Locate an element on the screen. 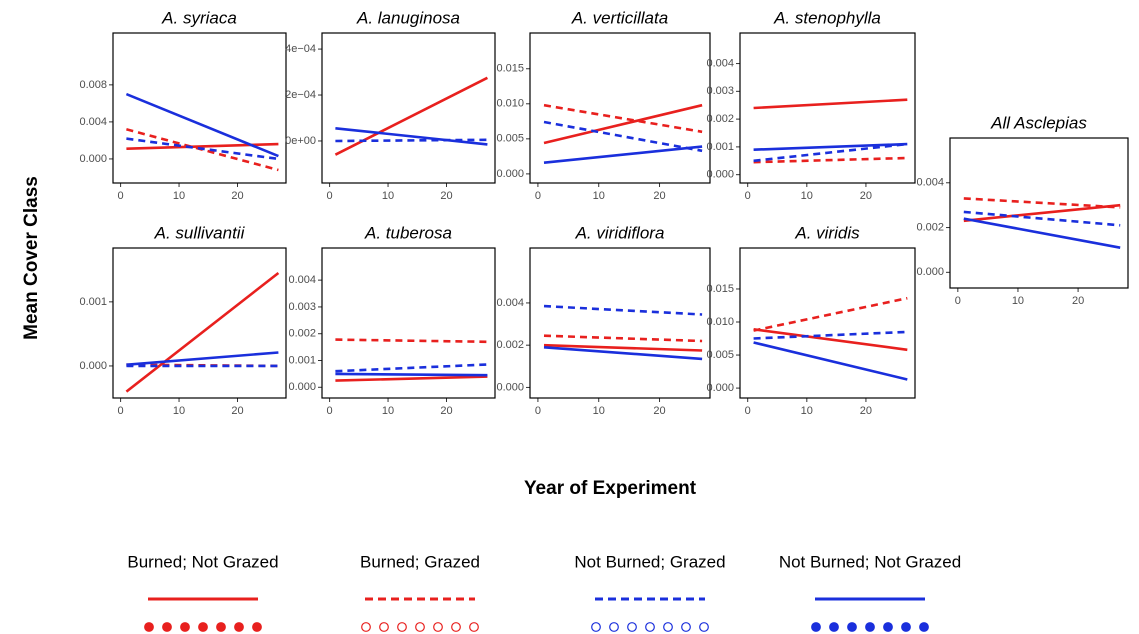 This screenshot has width=1139, height=634. legend-label: Burned; Not Grazed is located at coordinates (202, 561).